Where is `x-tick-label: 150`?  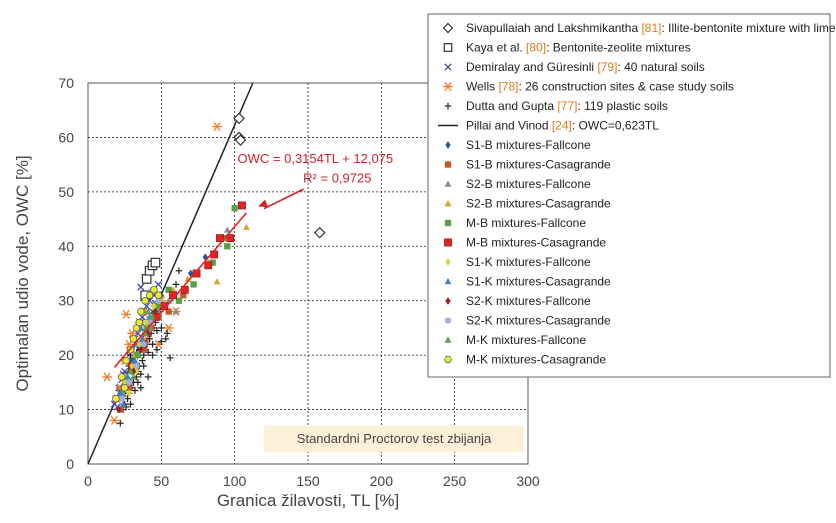 x-tick-label: 150 is located at coordinates (308, 481).